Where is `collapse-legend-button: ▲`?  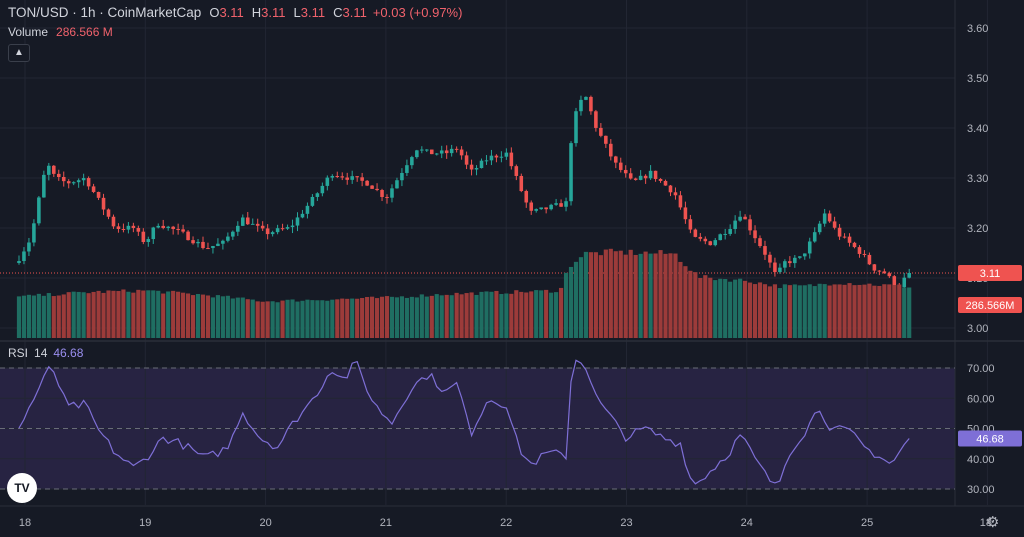 collapse-legend-button: ▲ is located at coordinates (19, 53).